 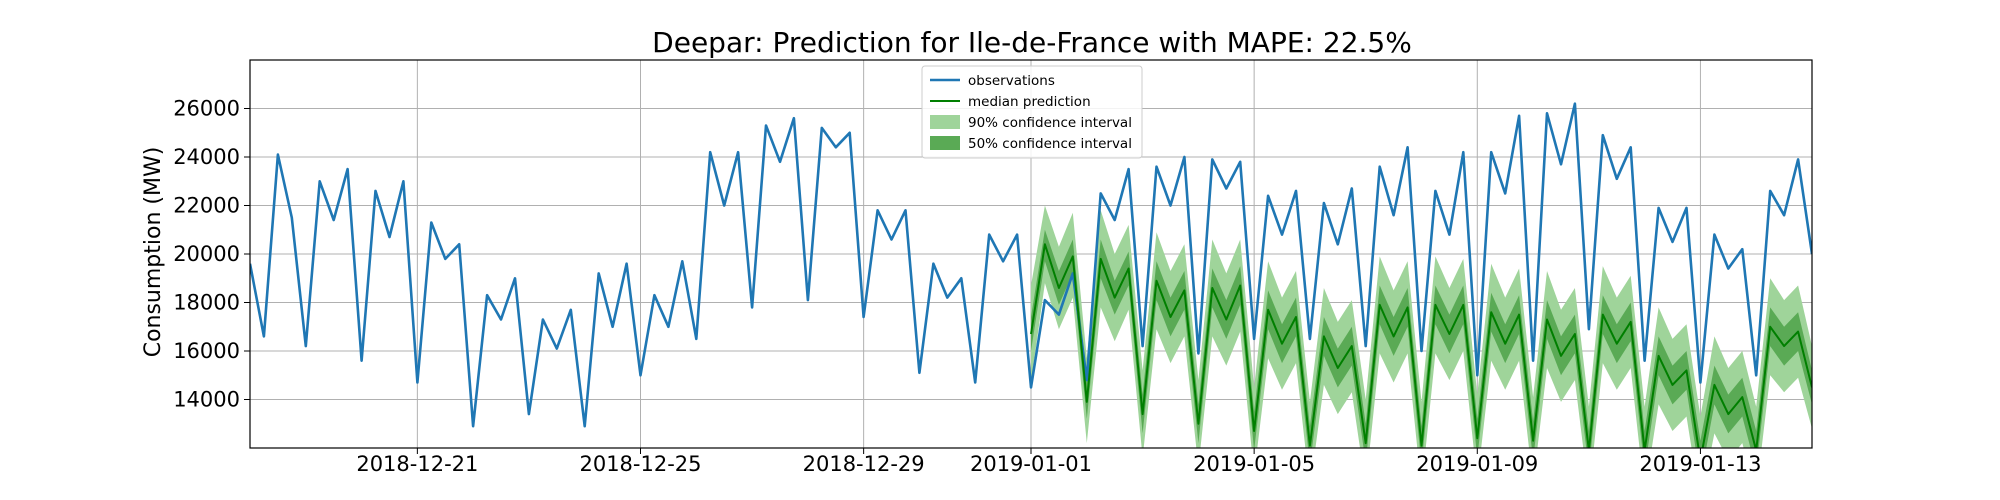 I want to click on y-tick-label: 22000, so click(x=206, y=206).